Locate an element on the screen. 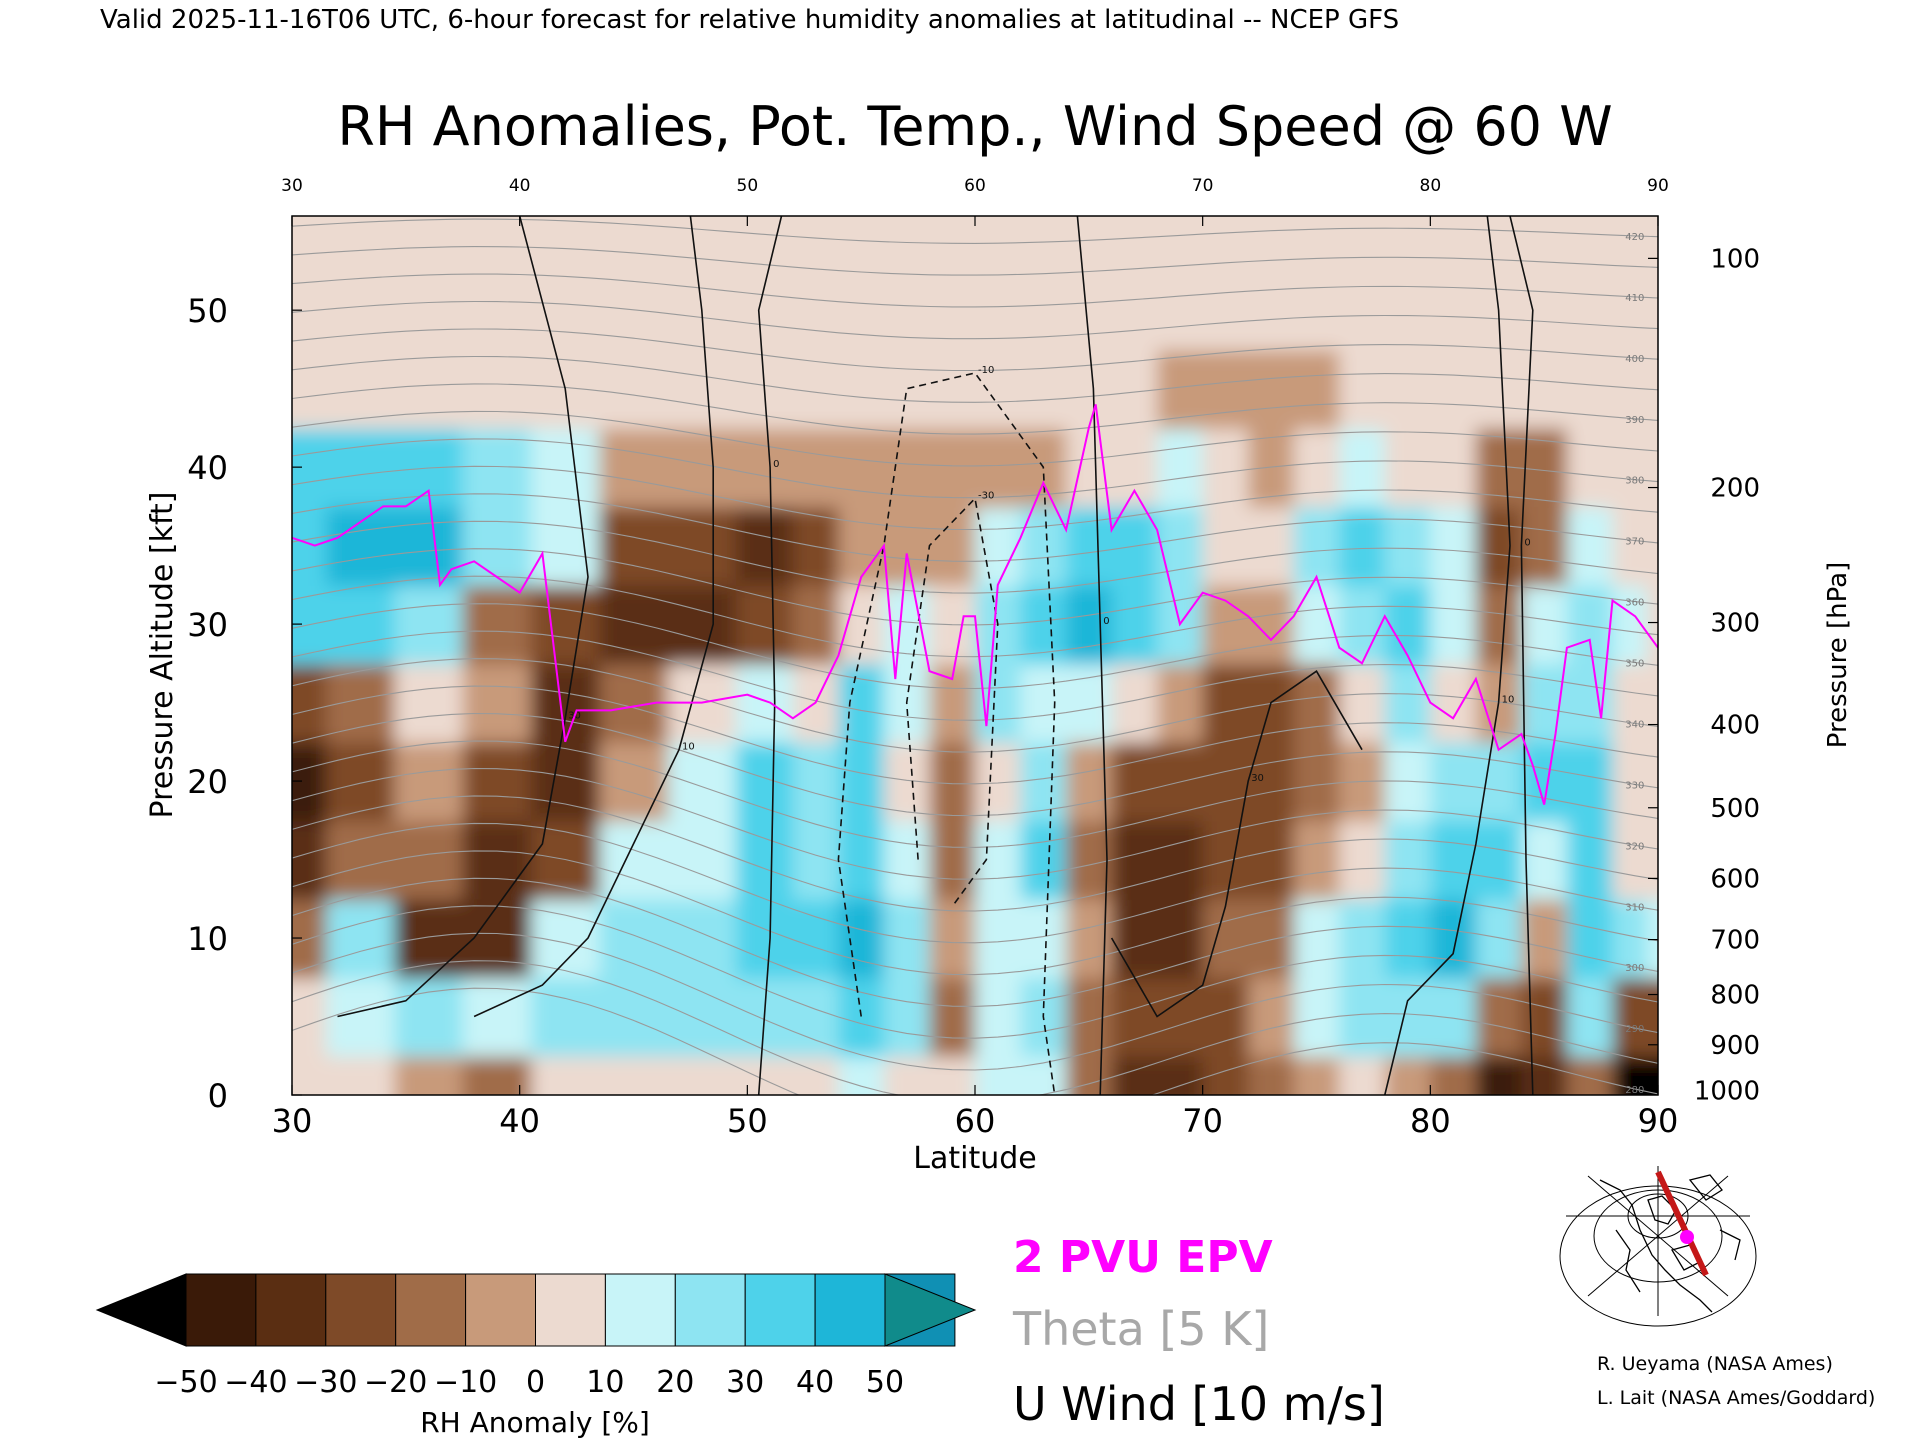  u-wind-label: 0 is located at coordinates (1106, 621).